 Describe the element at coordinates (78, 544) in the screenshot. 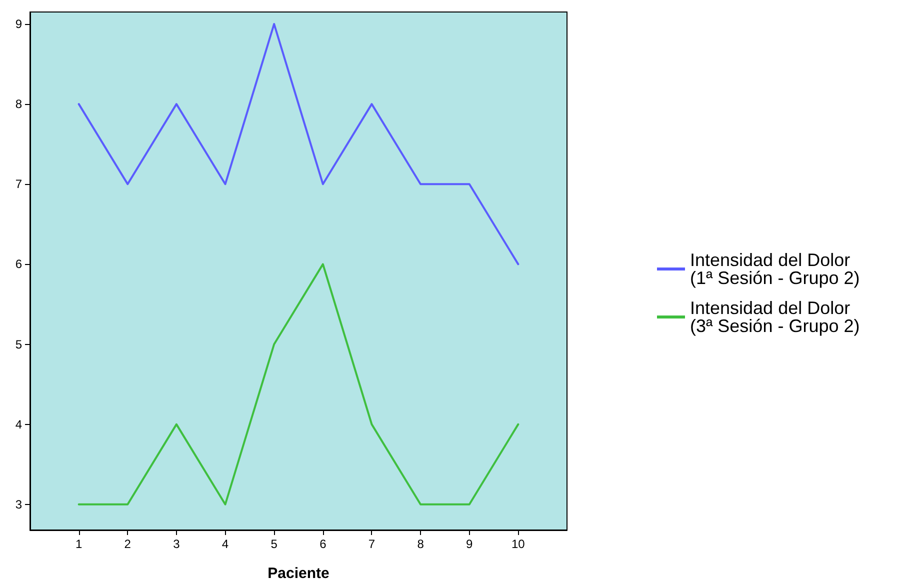

I see `x-tick-label: 1` at that location.